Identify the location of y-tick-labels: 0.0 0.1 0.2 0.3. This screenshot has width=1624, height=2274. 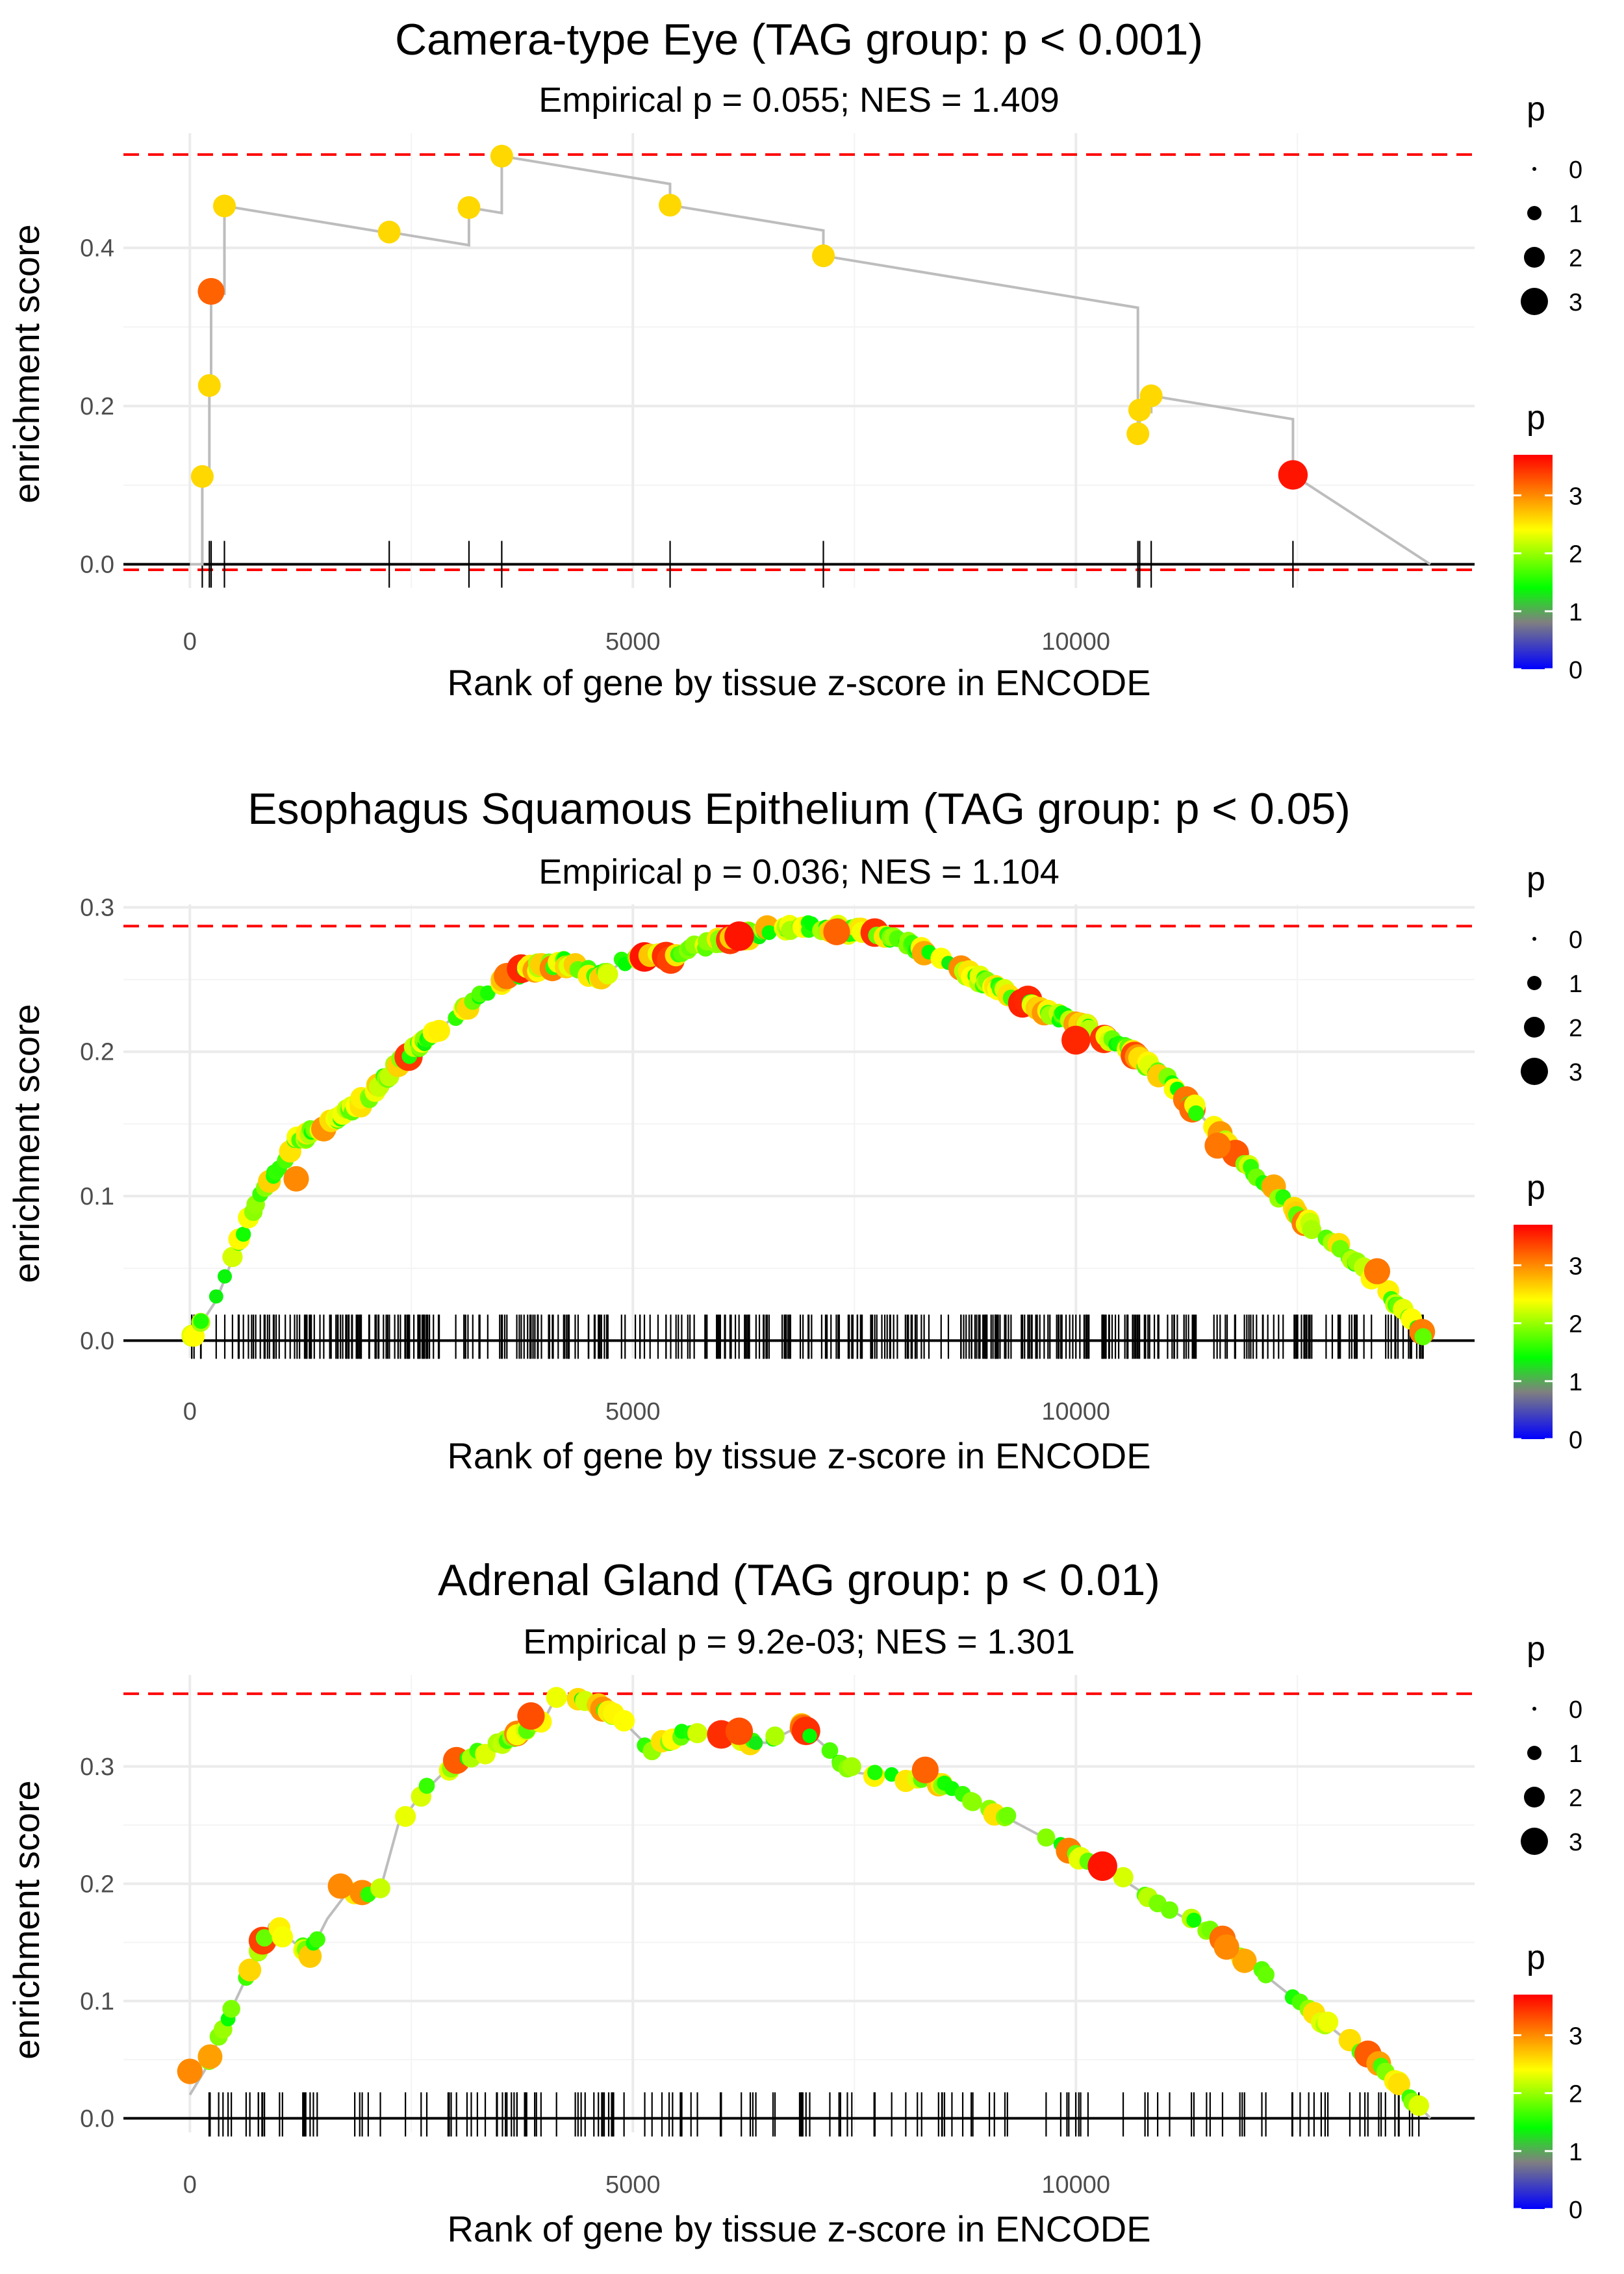
(97, 1124).